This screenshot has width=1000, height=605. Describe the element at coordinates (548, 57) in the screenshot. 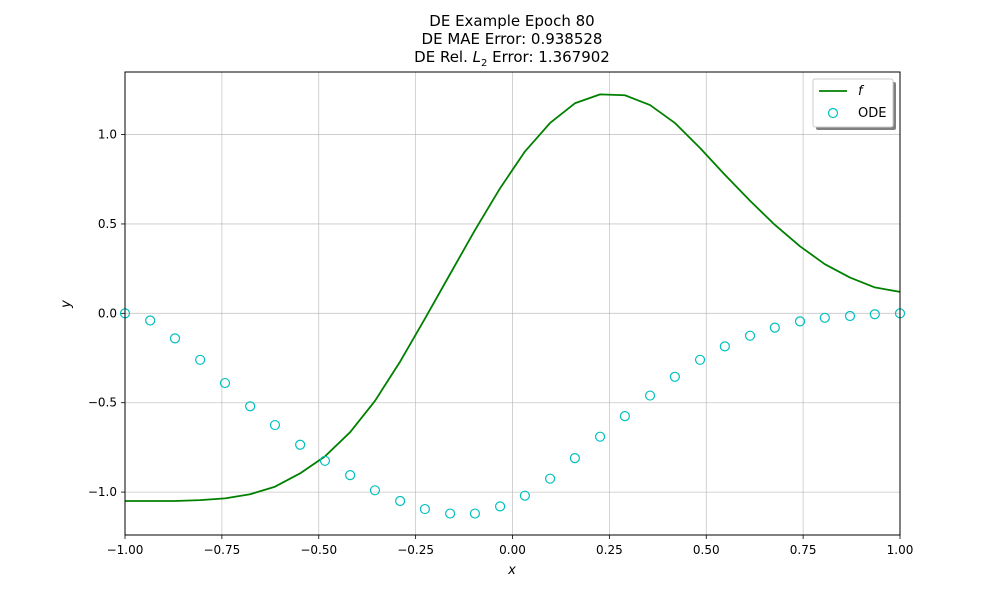

I see `title-line-3-suffix: Error: 1.367902` at that location.